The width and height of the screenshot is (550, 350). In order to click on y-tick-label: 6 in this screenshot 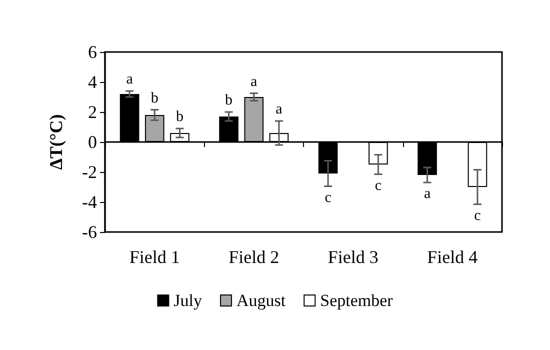, I will do `click(92, 52)`.